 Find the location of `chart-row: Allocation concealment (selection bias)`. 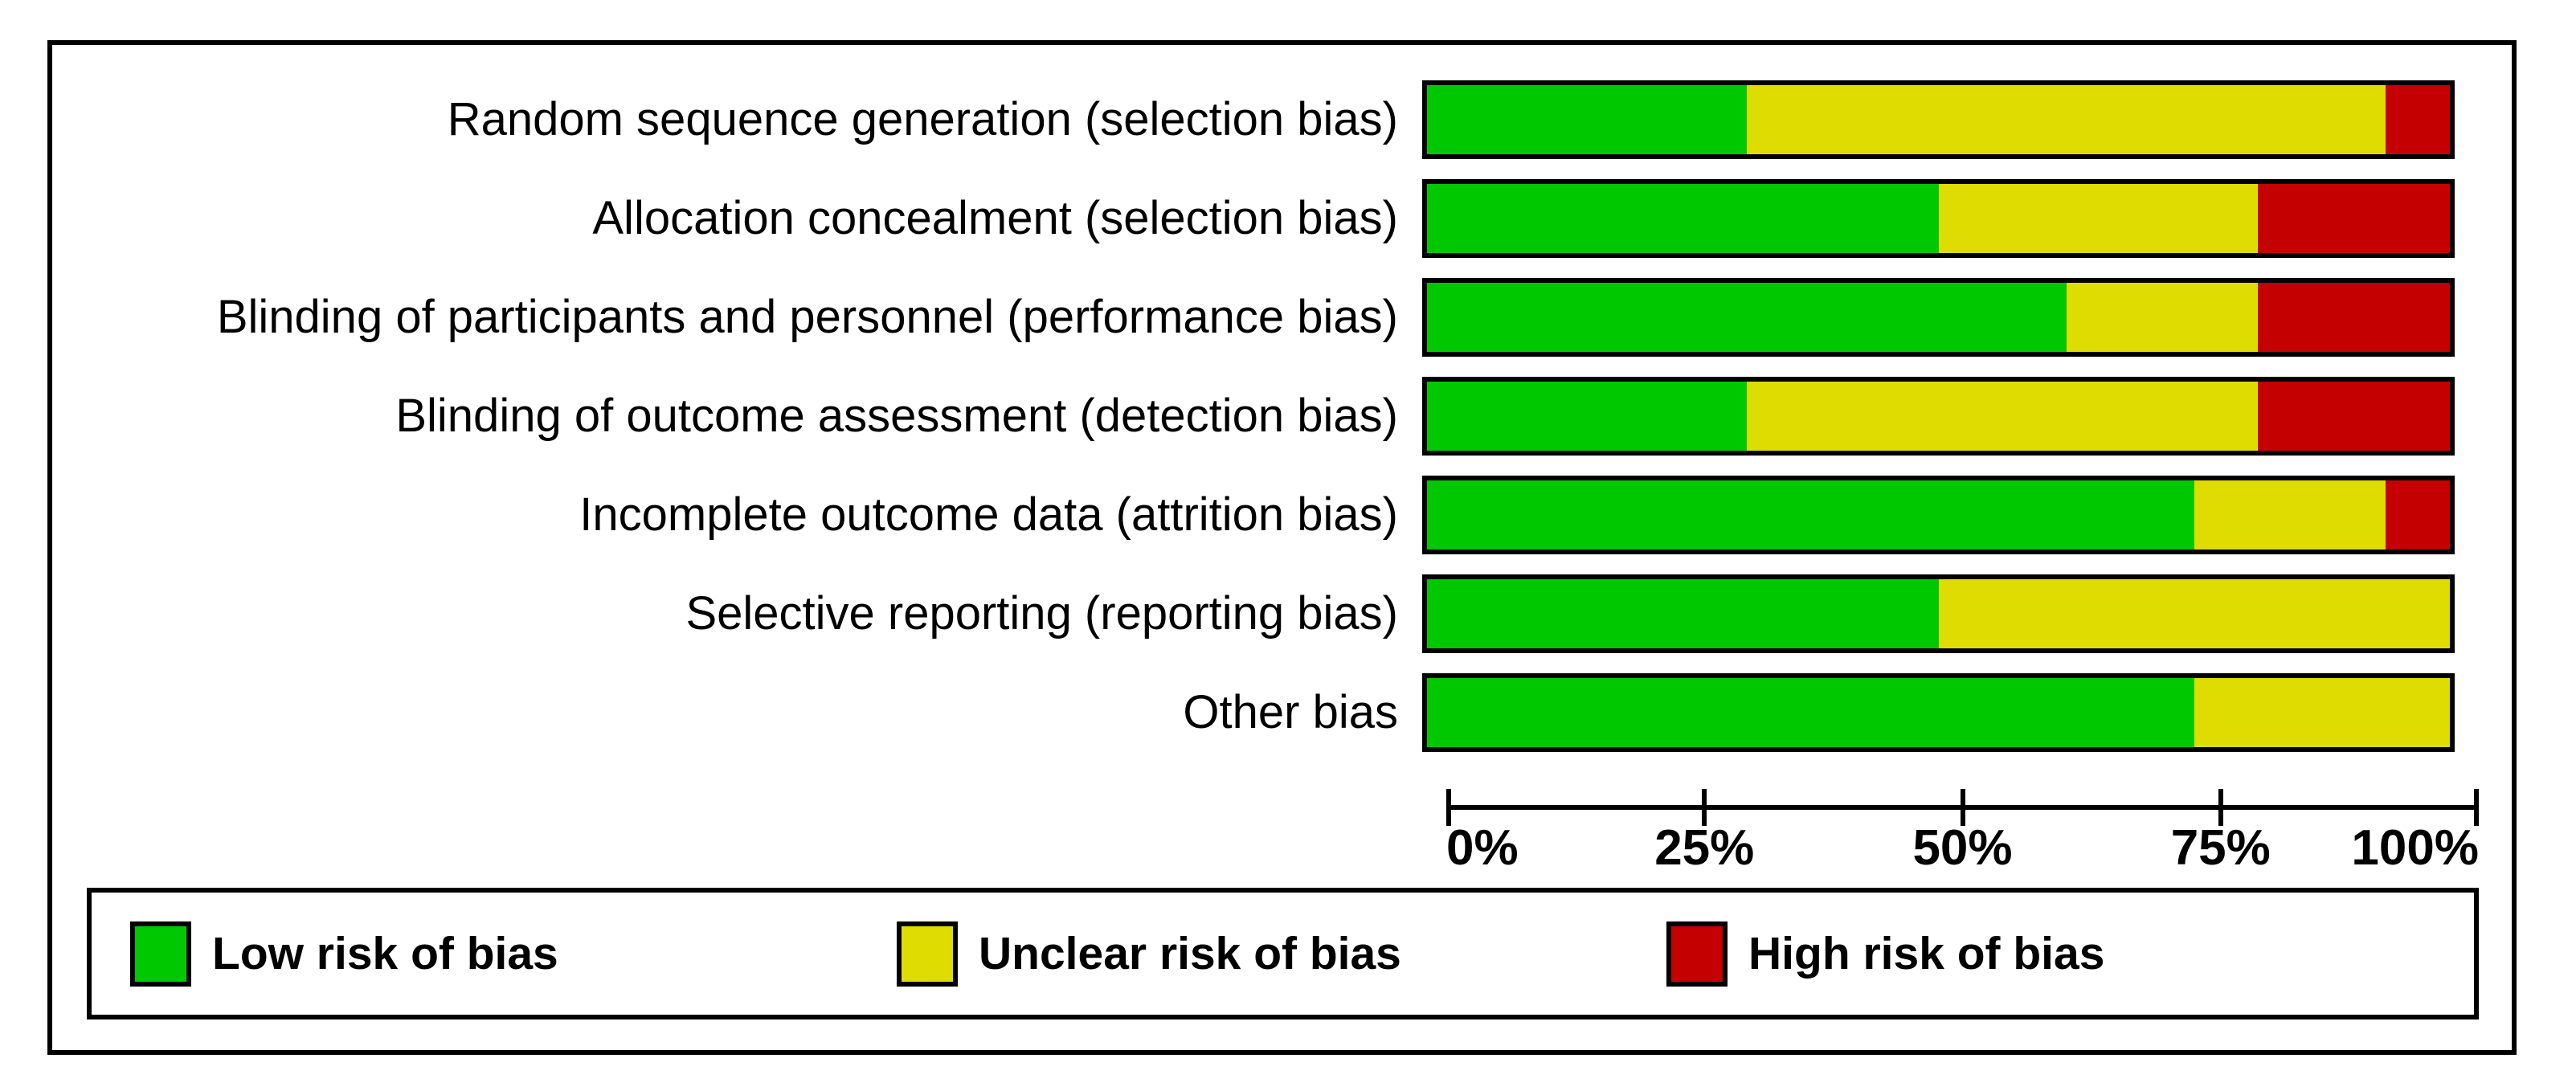

chart-row: Allocation concealment (selection bias) is located at coordinates (1282, 219).